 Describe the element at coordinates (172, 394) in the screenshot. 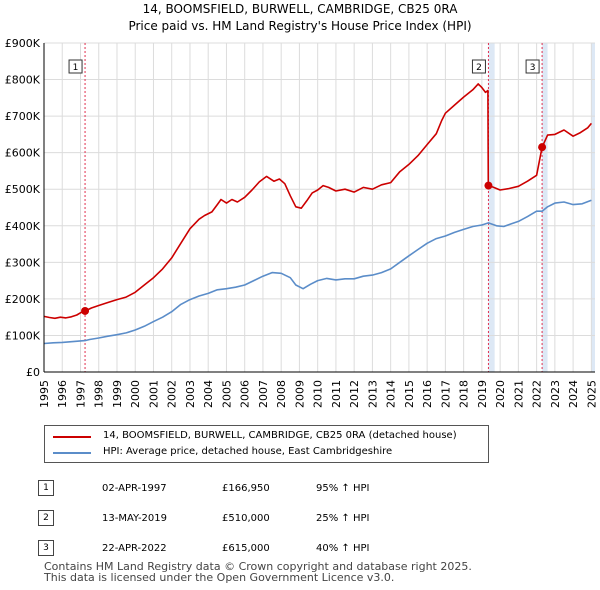

I see `x-tick-label: 2002` at that location.